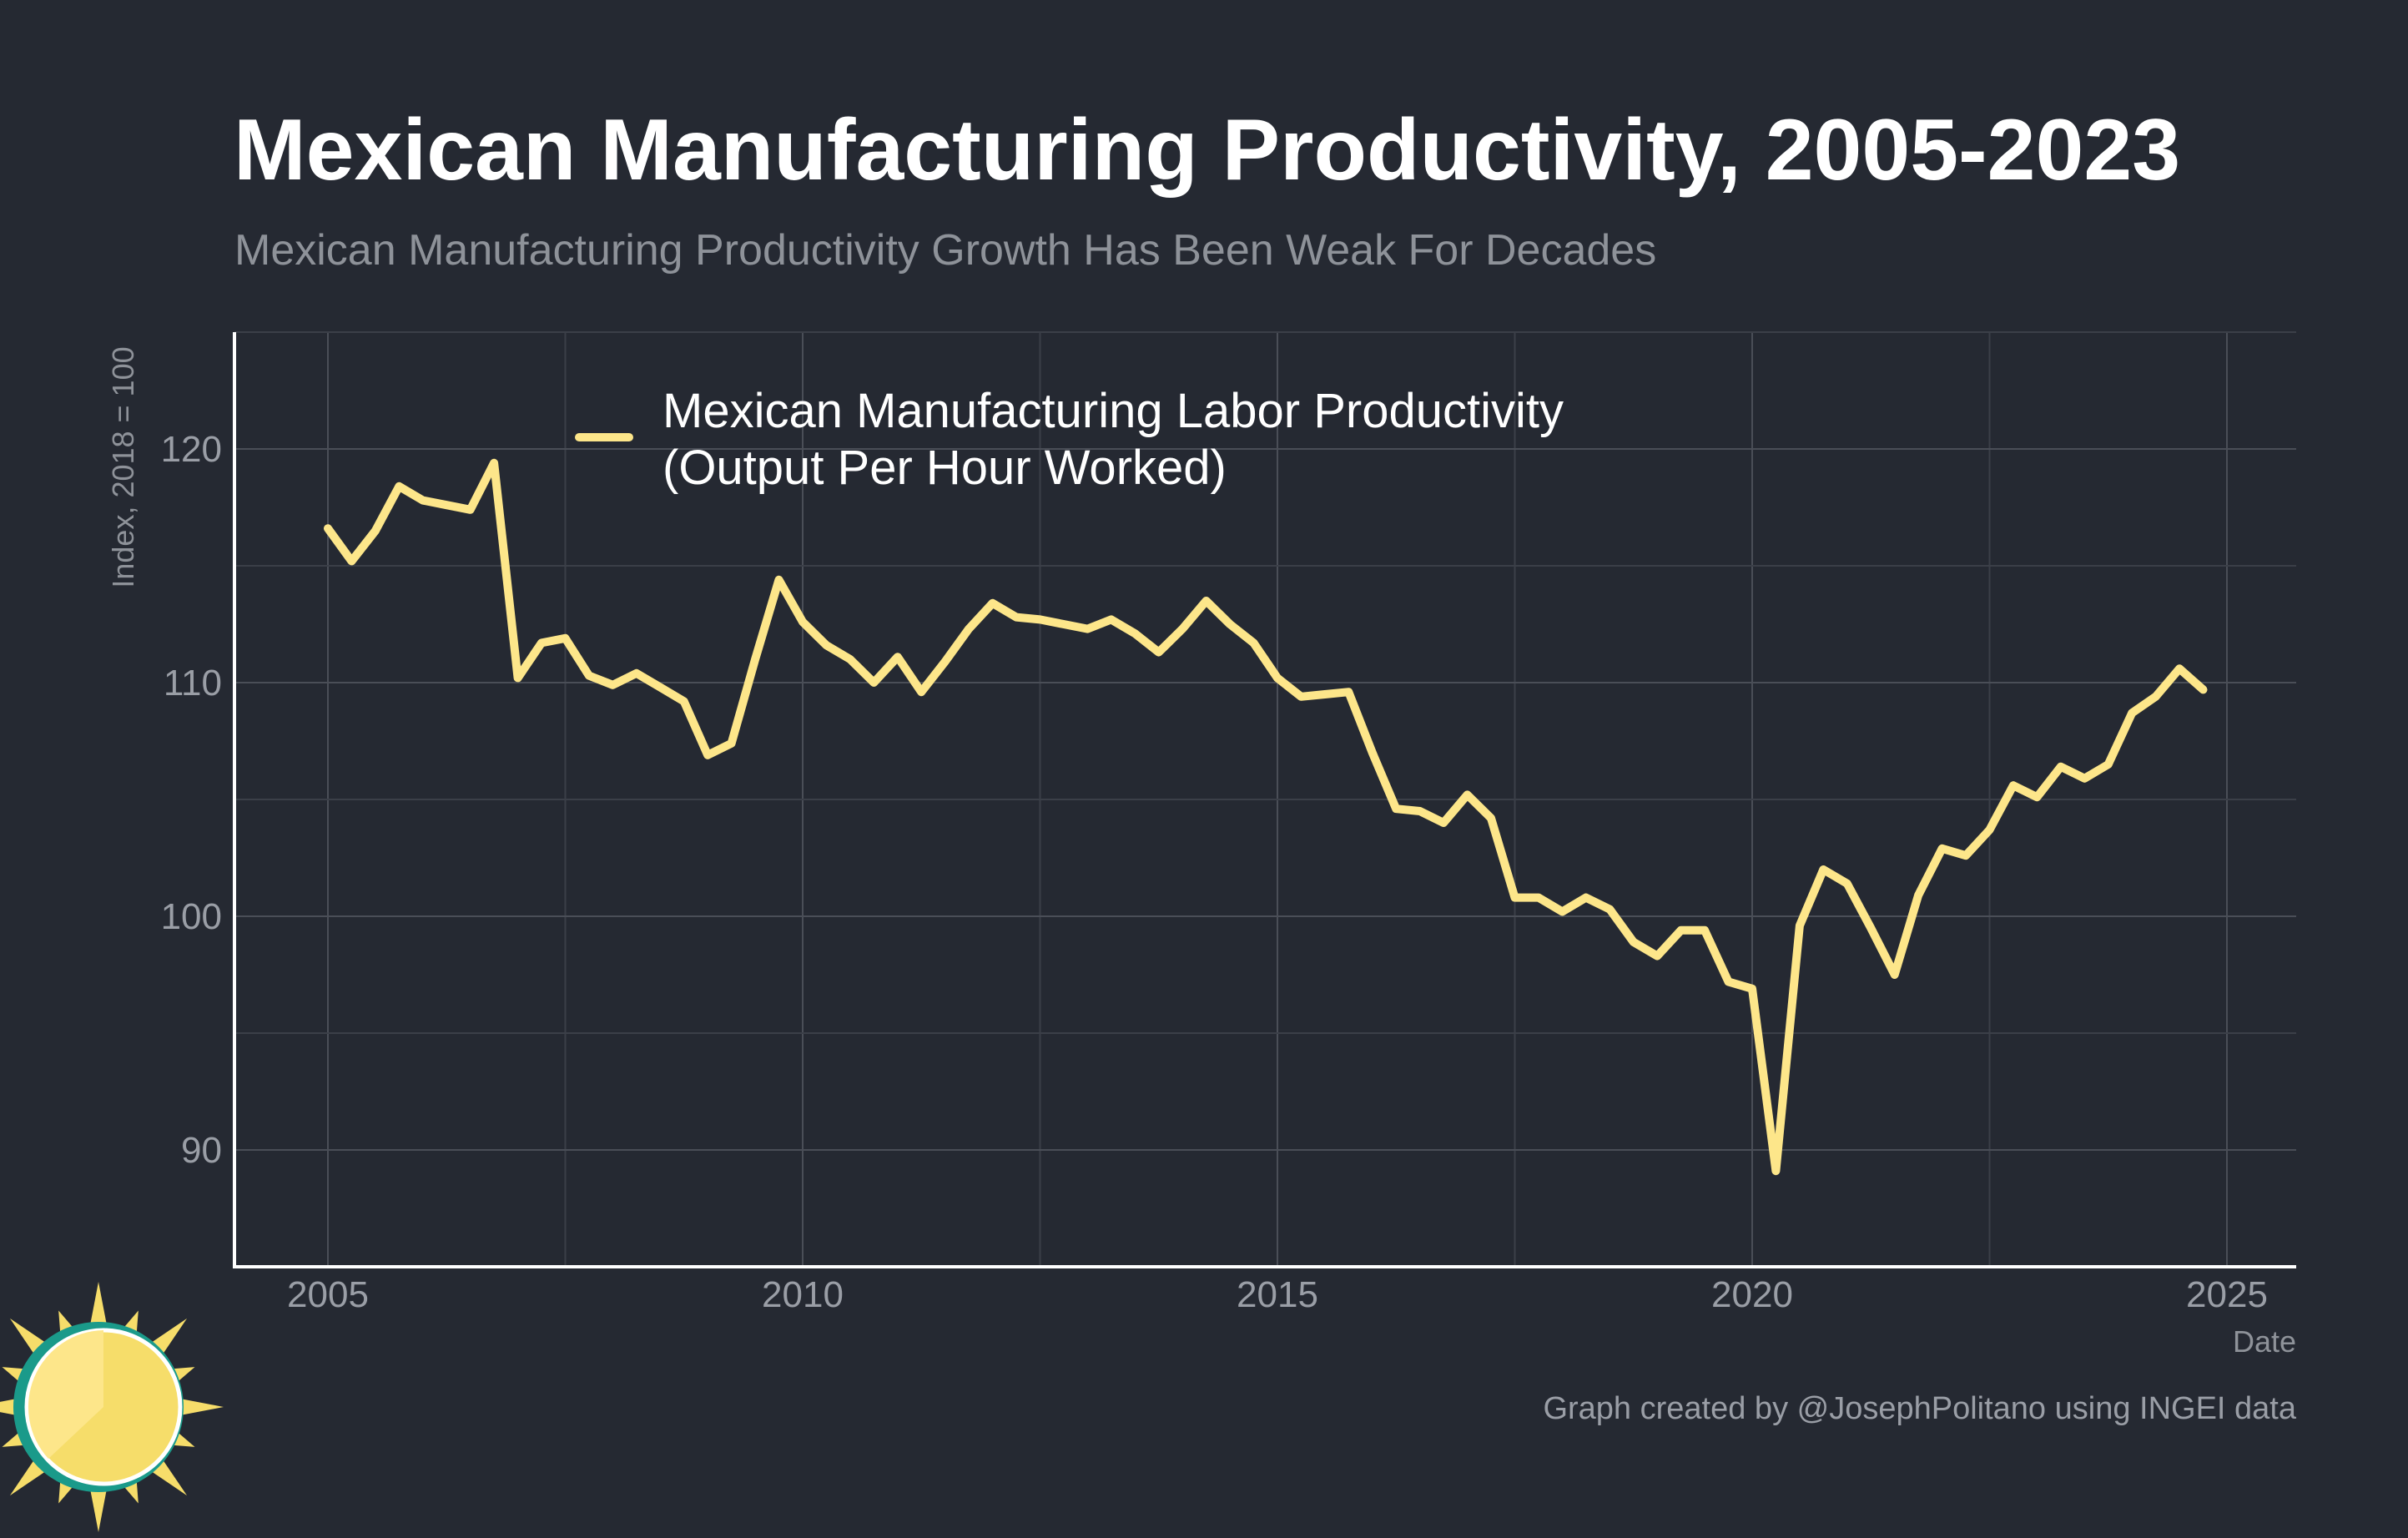 The image size is (2408, 1538). I want to click on y-axis-title: Index, 2018 = 100, so click(123, 466).